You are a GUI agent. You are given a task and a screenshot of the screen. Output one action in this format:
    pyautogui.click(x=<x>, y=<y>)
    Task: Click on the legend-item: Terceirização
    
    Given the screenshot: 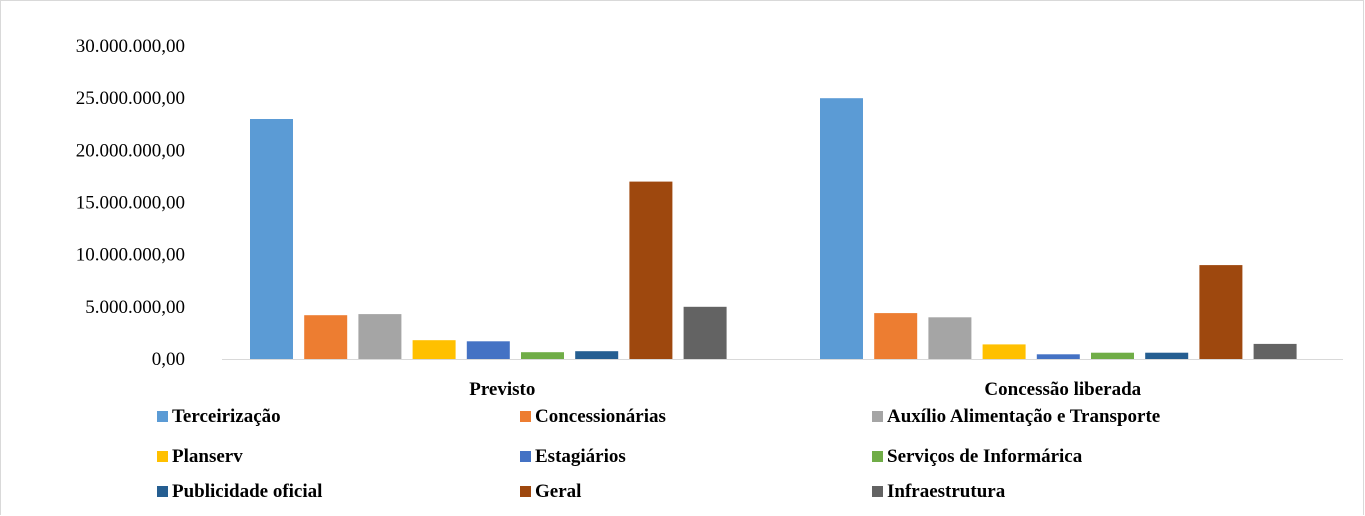 What is the action you would take?
    pyautogui.click(x=219, y=416)
    